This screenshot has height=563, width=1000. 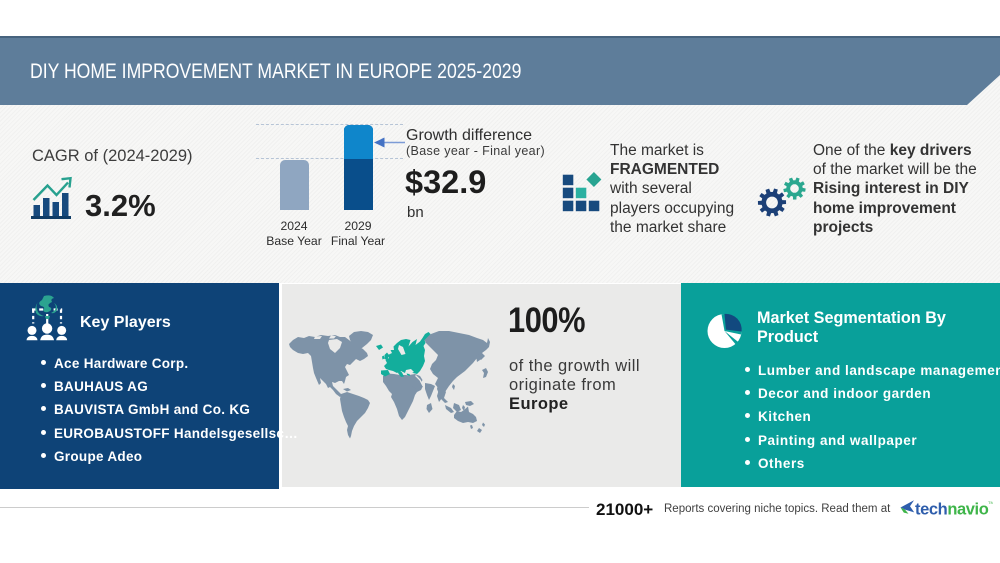 I want to click on svg-text: technavio, so click(x=952, y=510).